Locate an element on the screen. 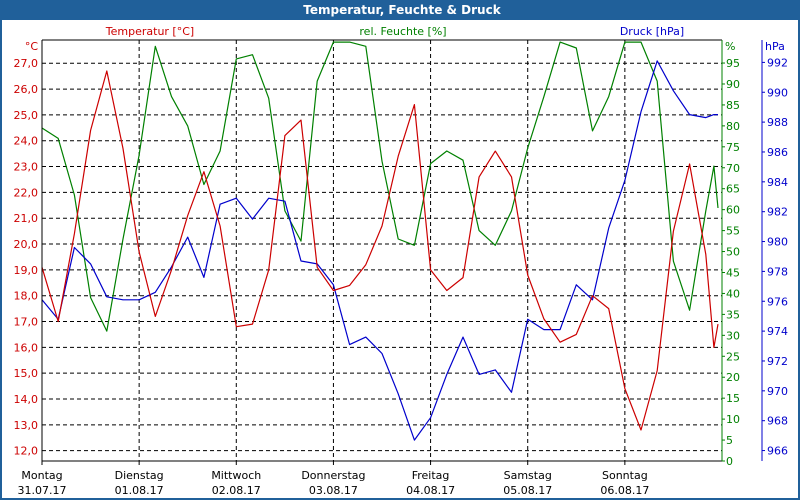 The image size is (800, 500). temperature-tick-label: 22,0 is located at coordinates (26, 192).